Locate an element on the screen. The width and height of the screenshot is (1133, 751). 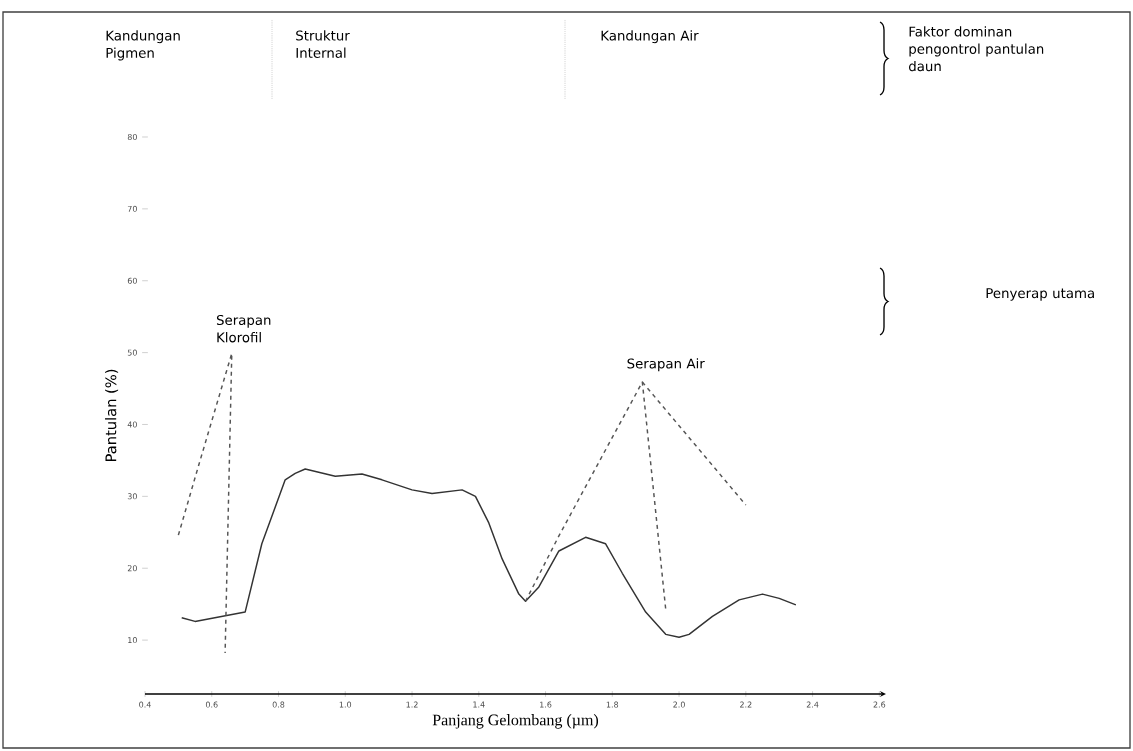
y-axis-title: Pantulan (%) is located at coordinates (112, 415).